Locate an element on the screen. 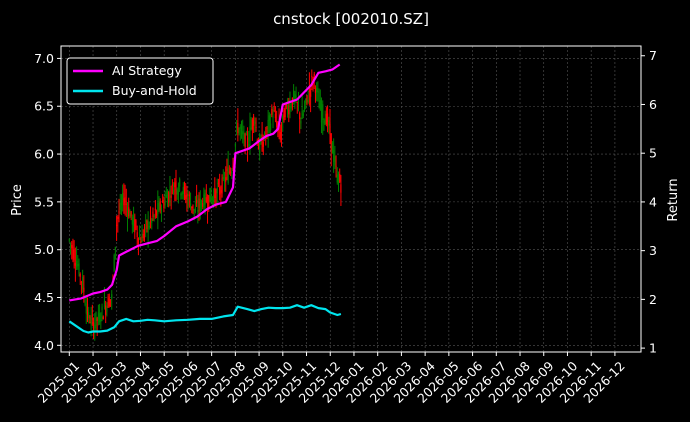 Image resolution: width=690 pixels, height=422 pixels. legend-label-ai-strategy: AI Strategy is located at coordinates (147, 70).